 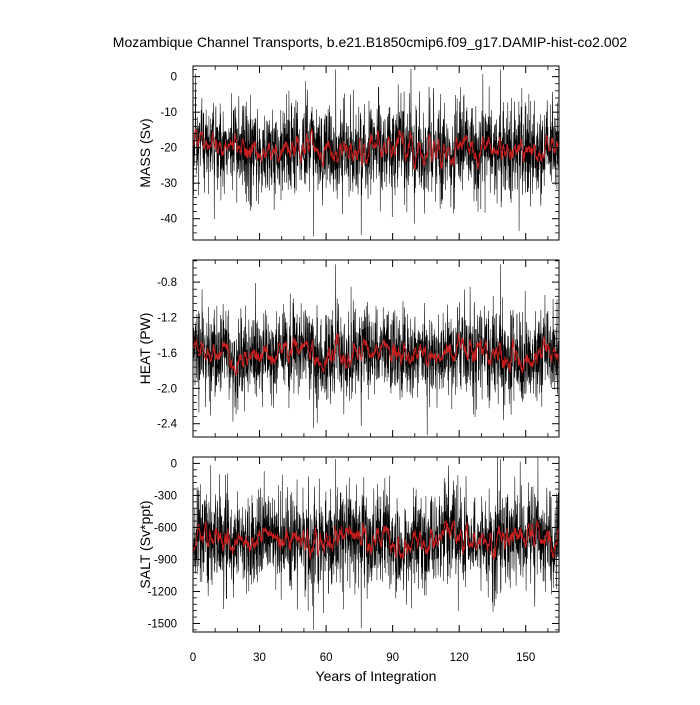 What do you see at coordinates (167, 283) in the screenshot?
I see `heat-ytick-label: -0.8` at bounding box center [167, 283].